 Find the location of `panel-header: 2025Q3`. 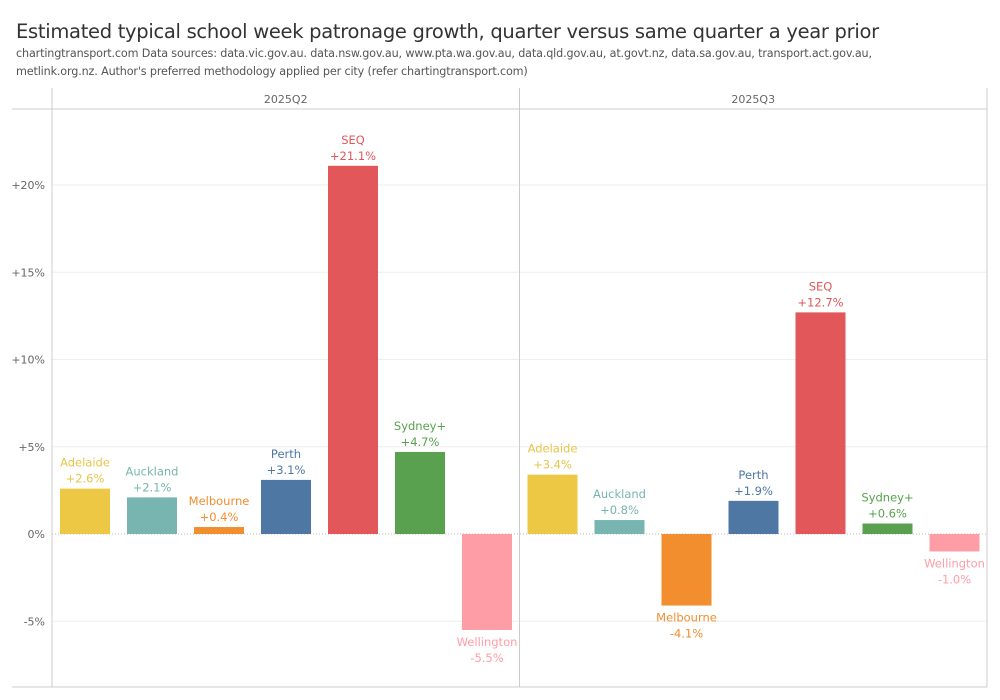

panel-header: 2025Q3 is located at coordinates (753, 99).